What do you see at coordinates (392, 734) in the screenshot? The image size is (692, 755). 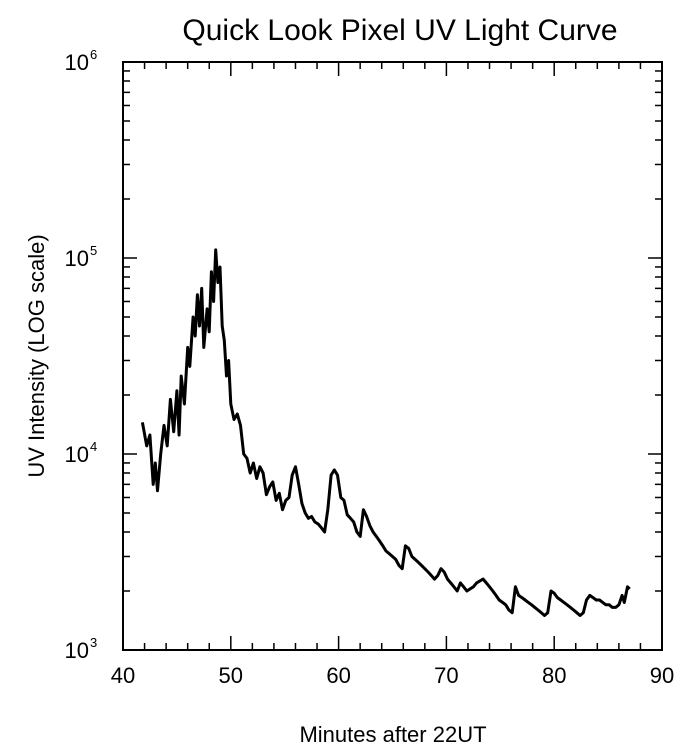 I see `x-axis-label: Minutes after 22UT` at bounding box center [392, 734].